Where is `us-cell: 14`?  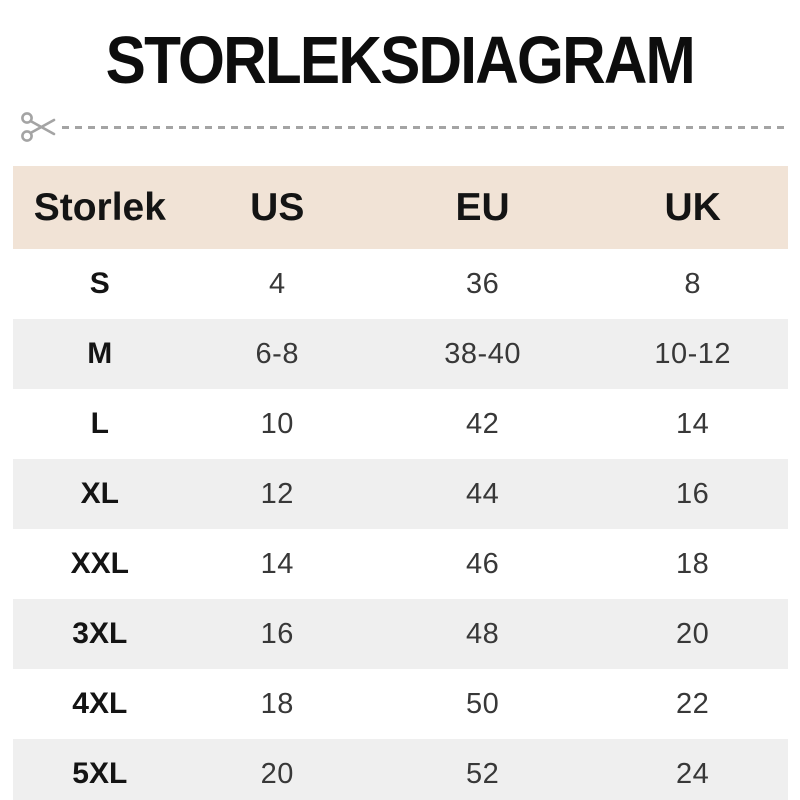 us-cell: 14 is located at coordinates (277, 563).